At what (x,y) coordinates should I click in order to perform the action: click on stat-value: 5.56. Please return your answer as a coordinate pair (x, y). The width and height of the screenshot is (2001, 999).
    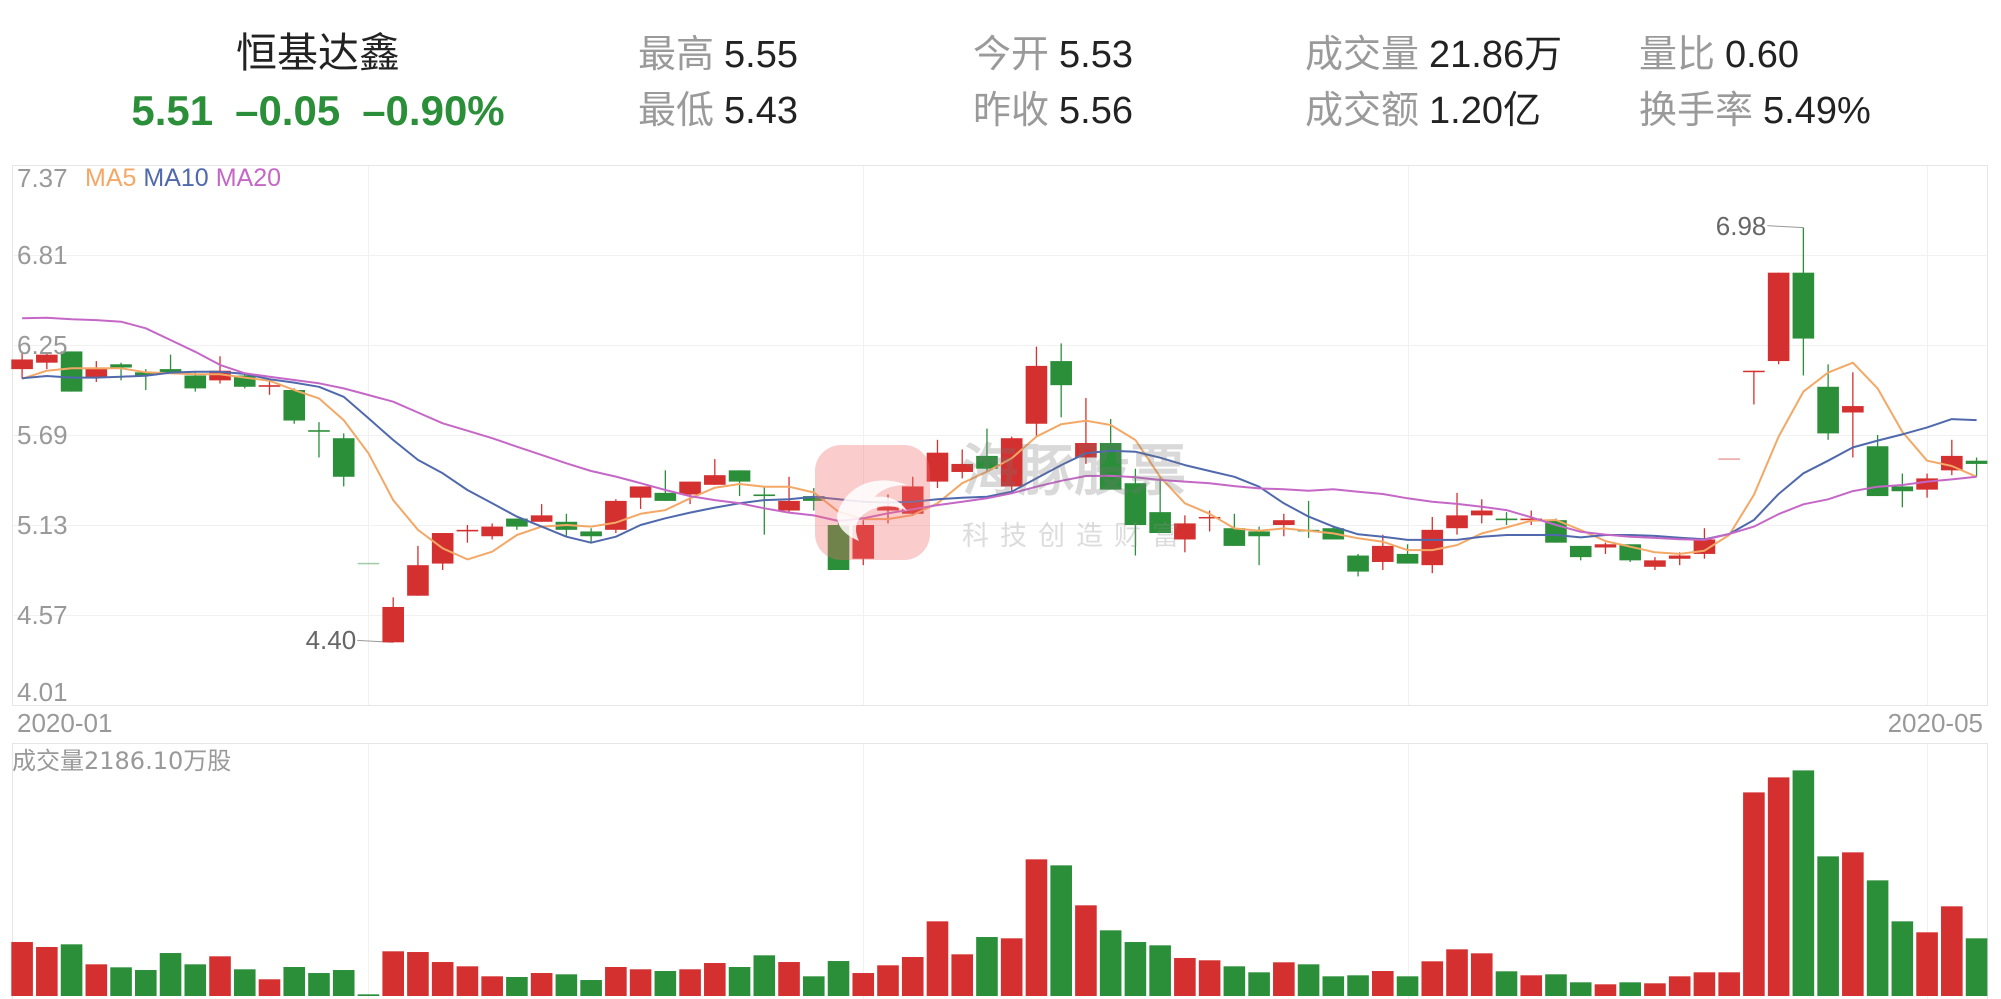
    Looking at the image, I should click on (1096, 111).